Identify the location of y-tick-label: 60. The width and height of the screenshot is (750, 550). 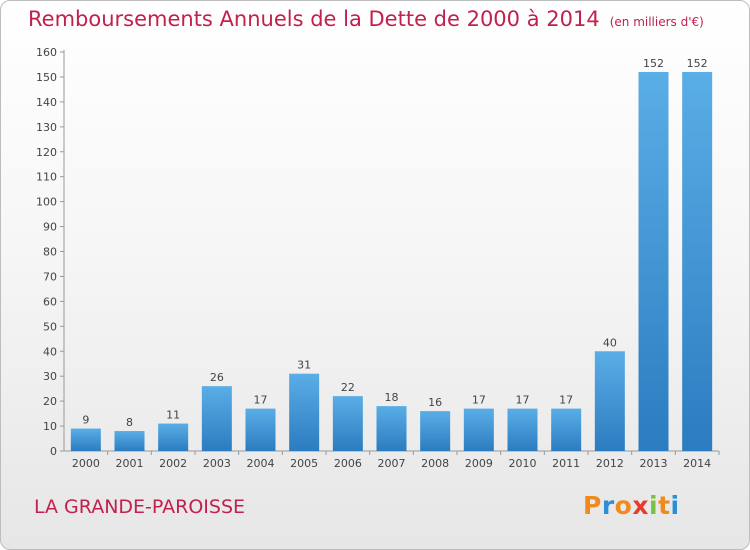
(50, 301).